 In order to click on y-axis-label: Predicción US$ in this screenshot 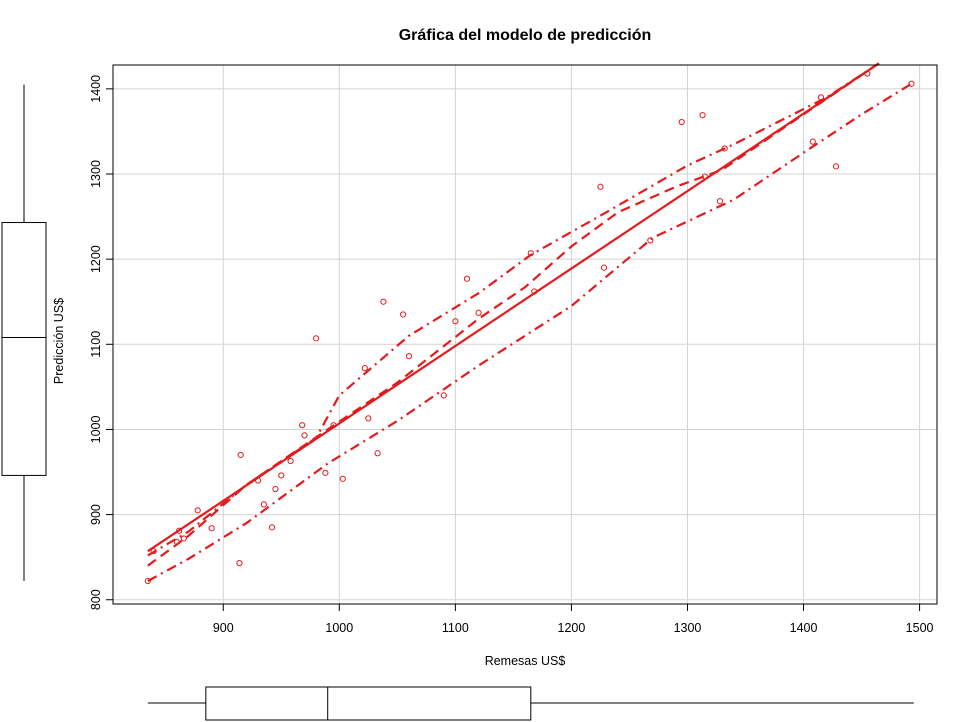, I will do `click(59, 341)`.